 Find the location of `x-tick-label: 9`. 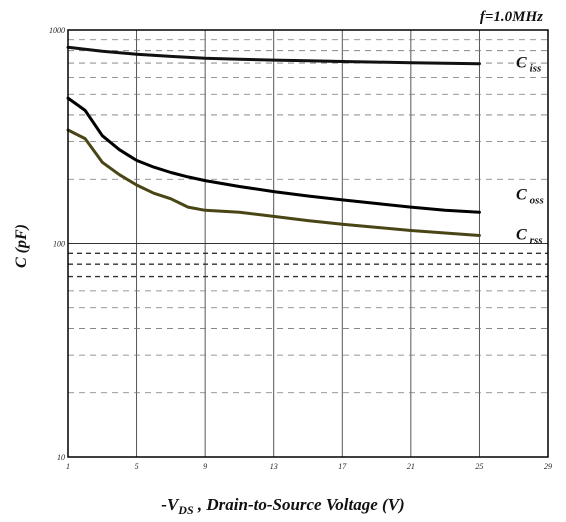

x-tick-label: 9 is located at coordinates (205, 466).